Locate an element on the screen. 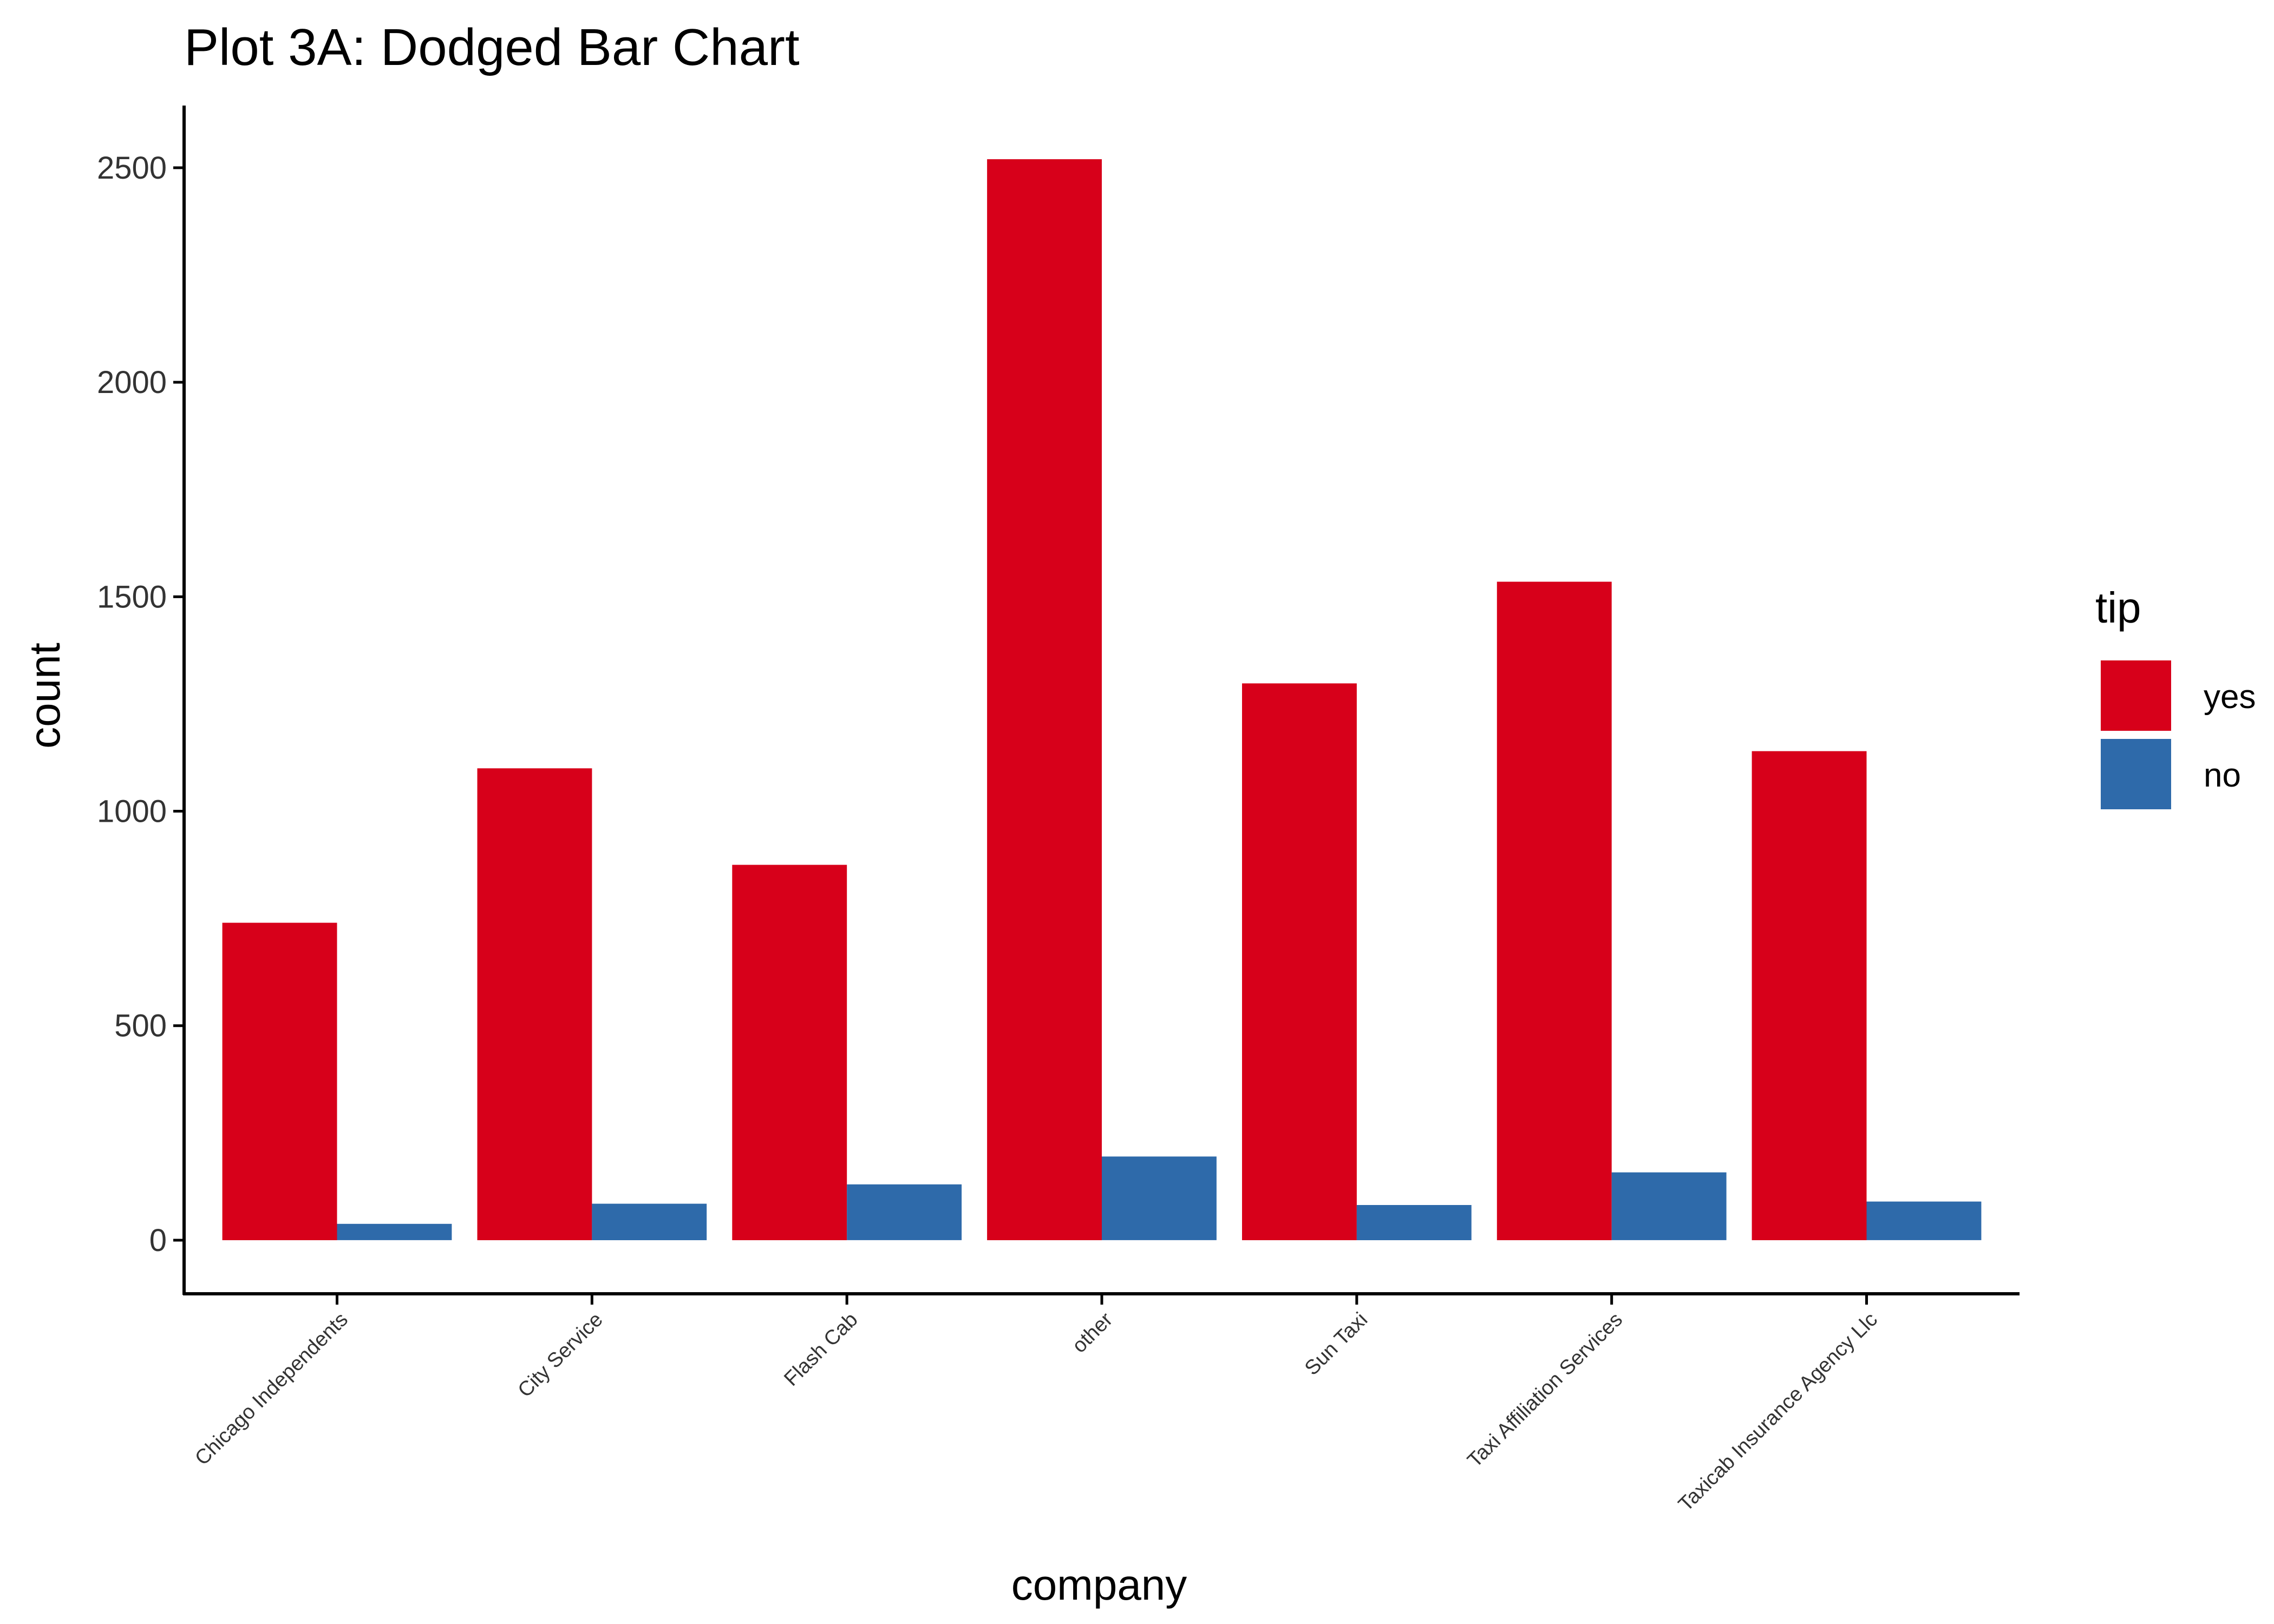  legend-key-no is located at coordinates (2136, 774).